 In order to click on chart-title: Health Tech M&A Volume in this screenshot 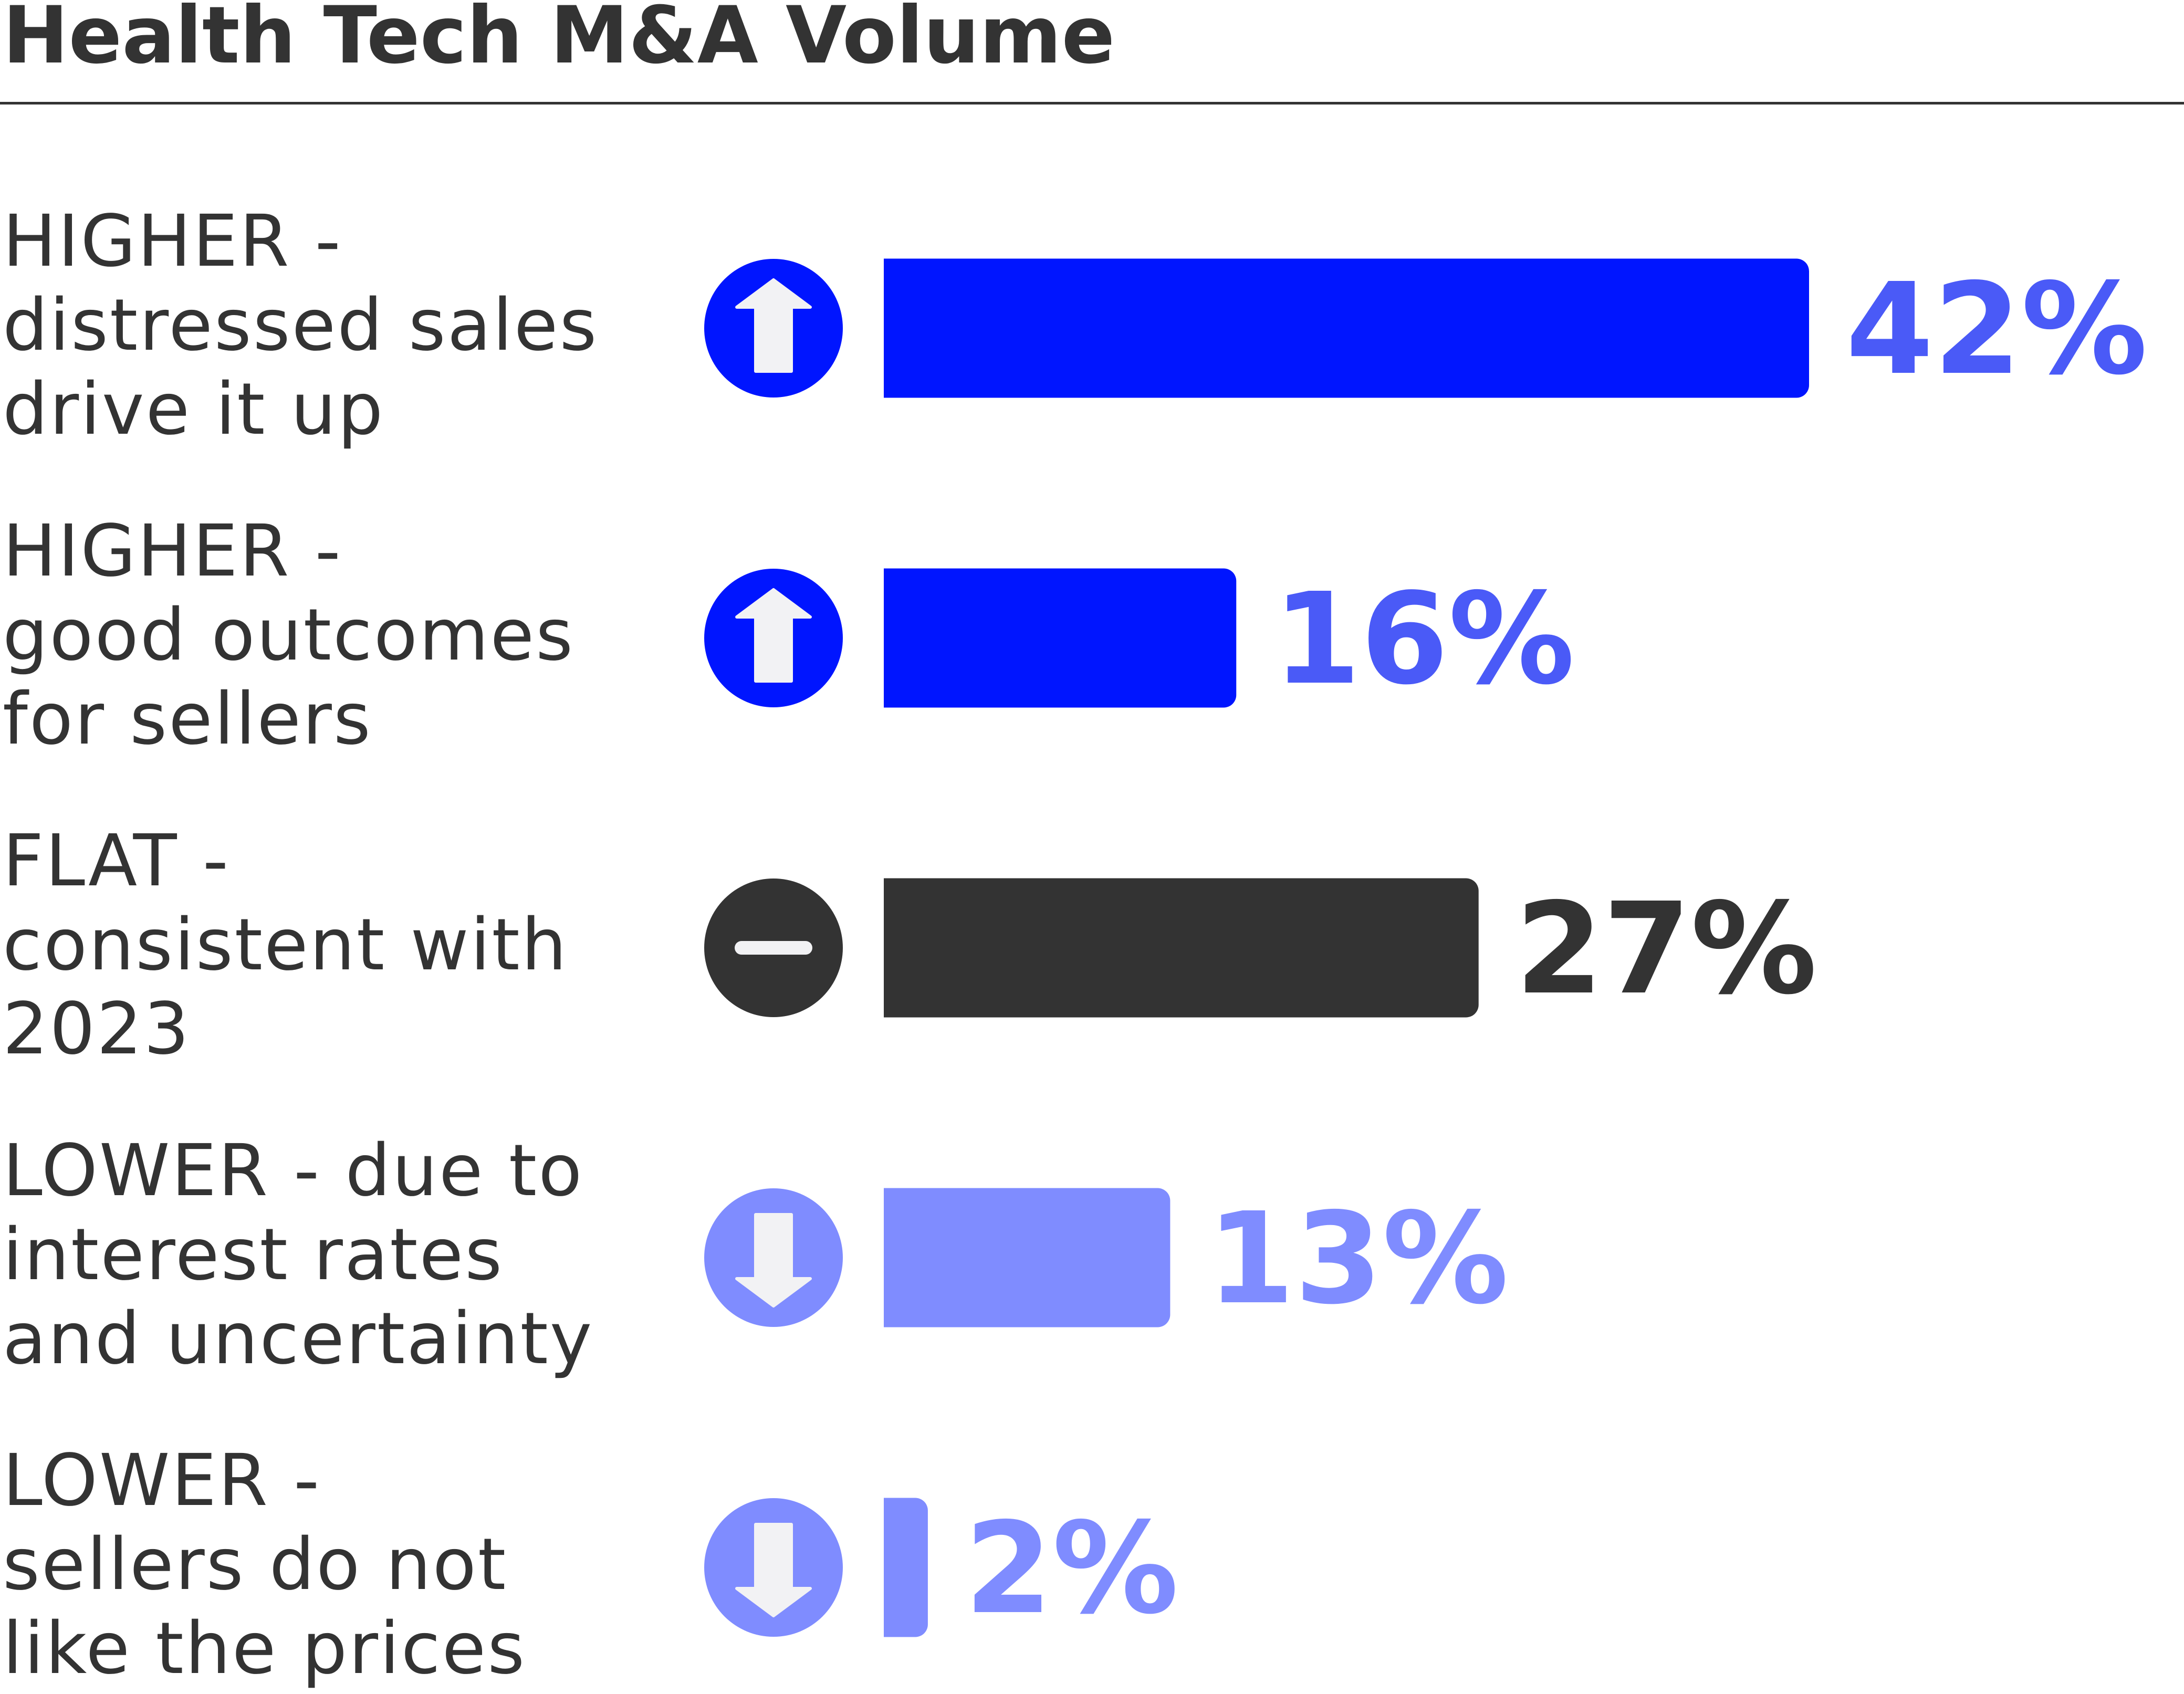, I will do `click(559, 40)`.